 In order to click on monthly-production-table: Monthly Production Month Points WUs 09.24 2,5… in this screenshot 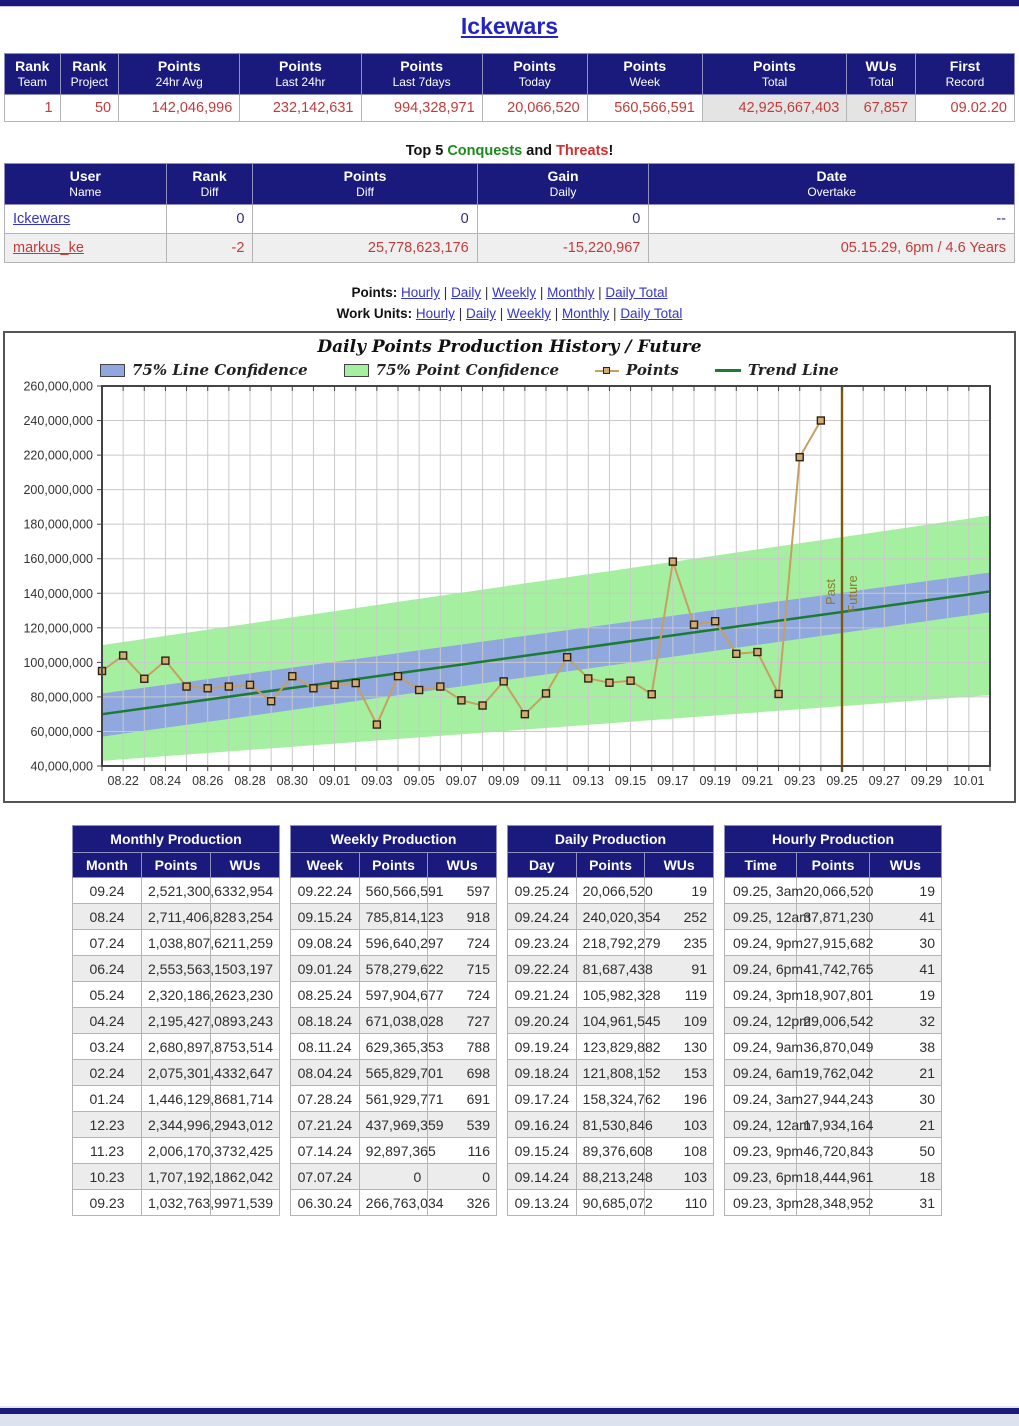, I will do `click(176, 1020)`.